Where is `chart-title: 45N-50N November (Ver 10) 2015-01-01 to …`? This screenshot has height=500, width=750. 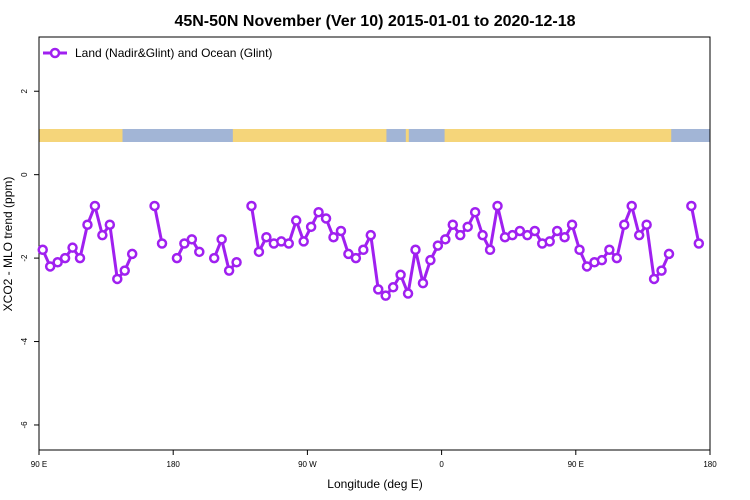
chart-title: 45N-50N November (Ver 10) 2015-01-01 to … is located at coordinates (374, 21).